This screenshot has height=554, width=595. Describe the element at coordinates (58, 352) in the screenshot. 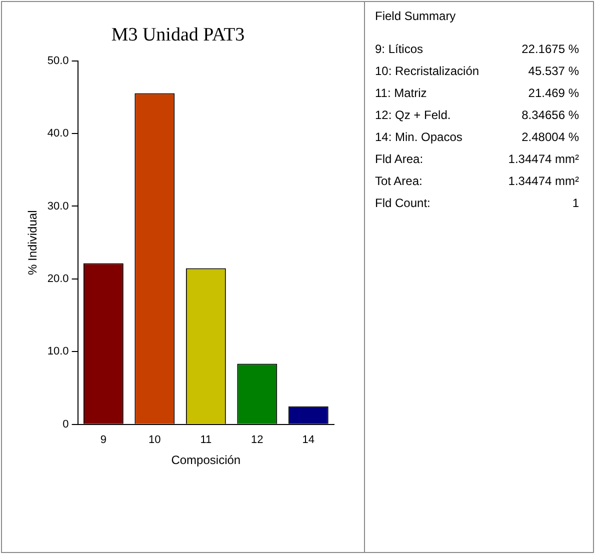

I see `y-tick-label: 10.0` at that location.